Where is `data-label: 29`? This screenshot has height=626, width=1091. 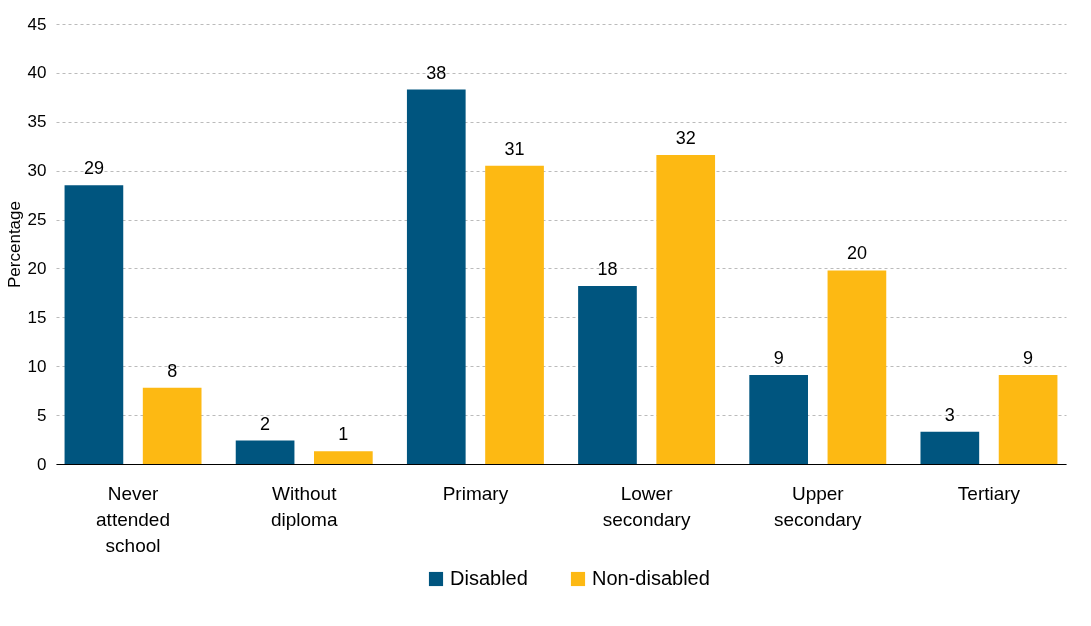
data-label: 29 is located at coordinates (93, 168).